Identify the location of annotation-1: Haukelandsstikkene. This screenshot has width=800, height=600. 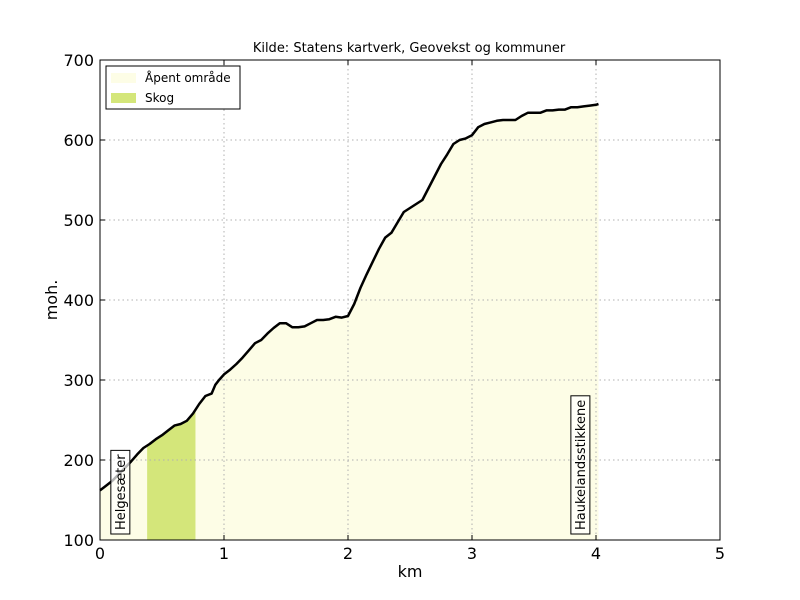
(580, 465).